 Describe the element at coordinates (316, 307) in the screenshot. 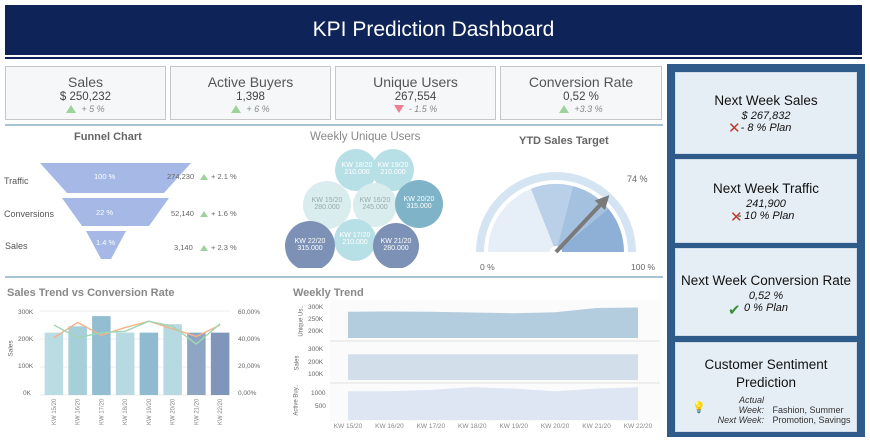

I see `y-tick: 300K` at that location.